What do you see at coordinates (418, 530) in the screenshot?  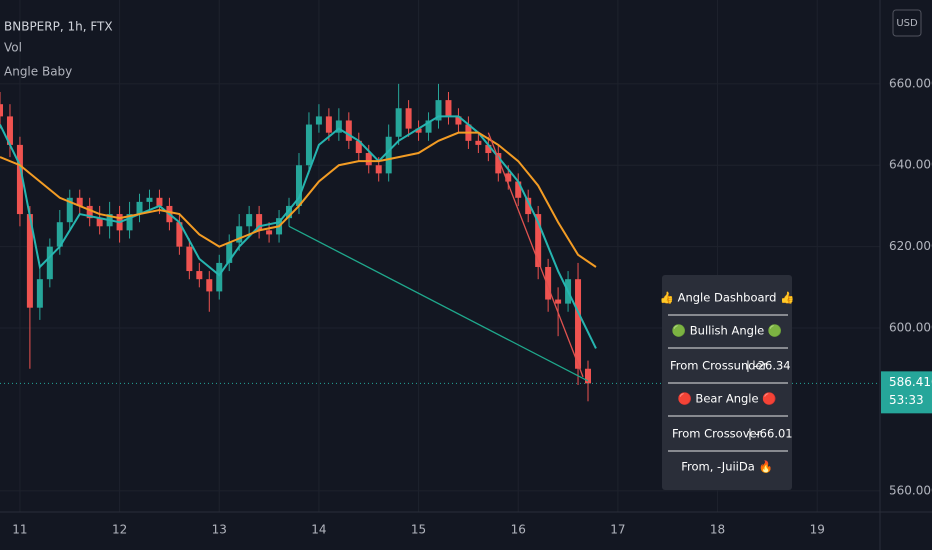 I see `x-tick-label: 15` at bounding box center [418, 530].